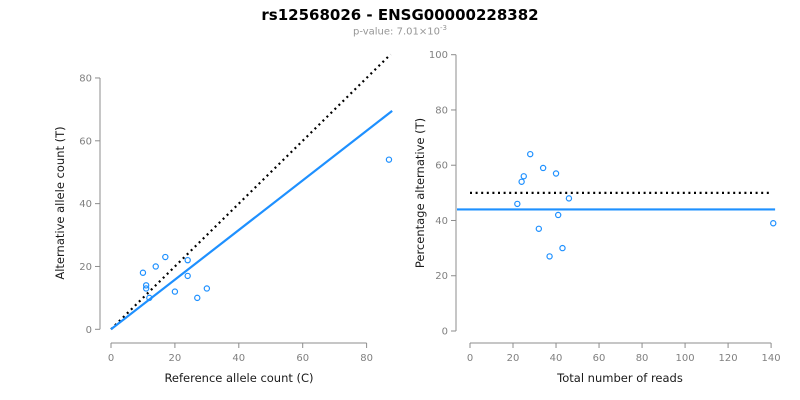 The width and height of the screenshot is (800, 400). I want to click on figure-title: rs12568026 - ENSG00000228382, so click(400, 15).